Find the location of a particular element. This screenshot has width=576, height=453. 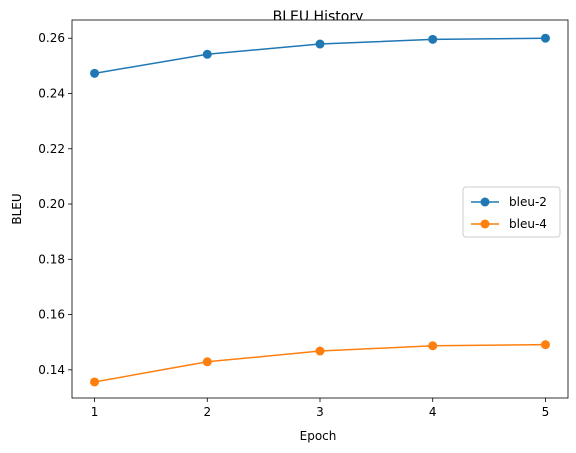

legend: bleu-2 bleu-4 is located at coordinates (511, 212).